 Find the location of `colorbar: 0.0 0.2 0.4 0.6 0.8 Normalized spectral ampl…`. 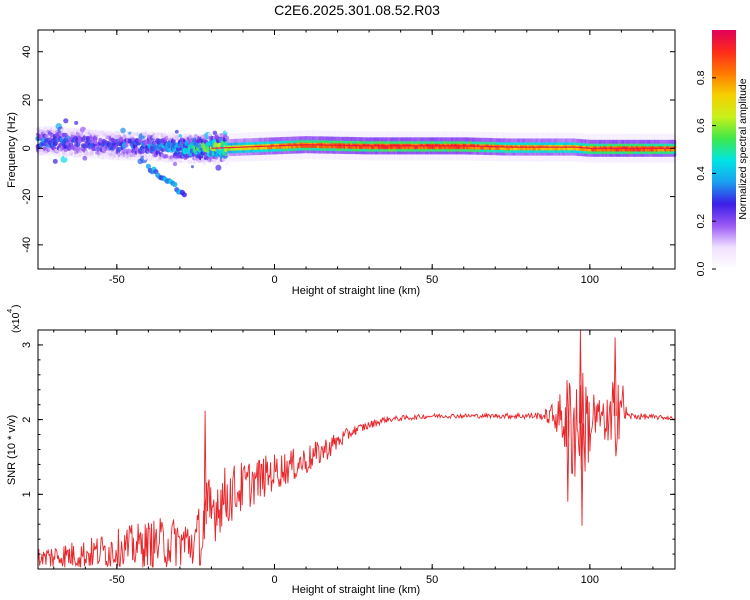

colorbar: 0.0 0.2 0.4 0.6 0.8 Normalized spectral ampl… is located at coordinates (722, 153).